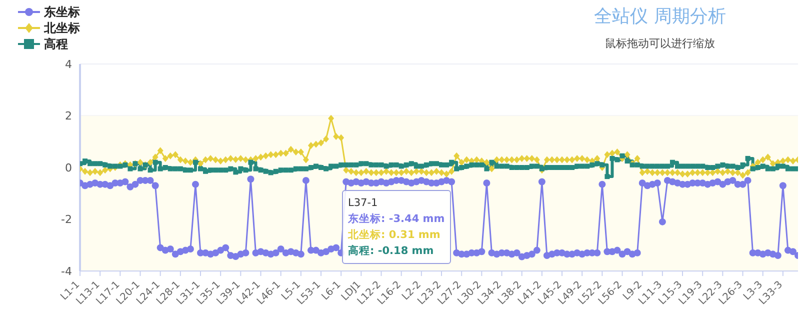 The image size is (800, 320). I want to click on y-tick-label: 4, so click(68, 64).